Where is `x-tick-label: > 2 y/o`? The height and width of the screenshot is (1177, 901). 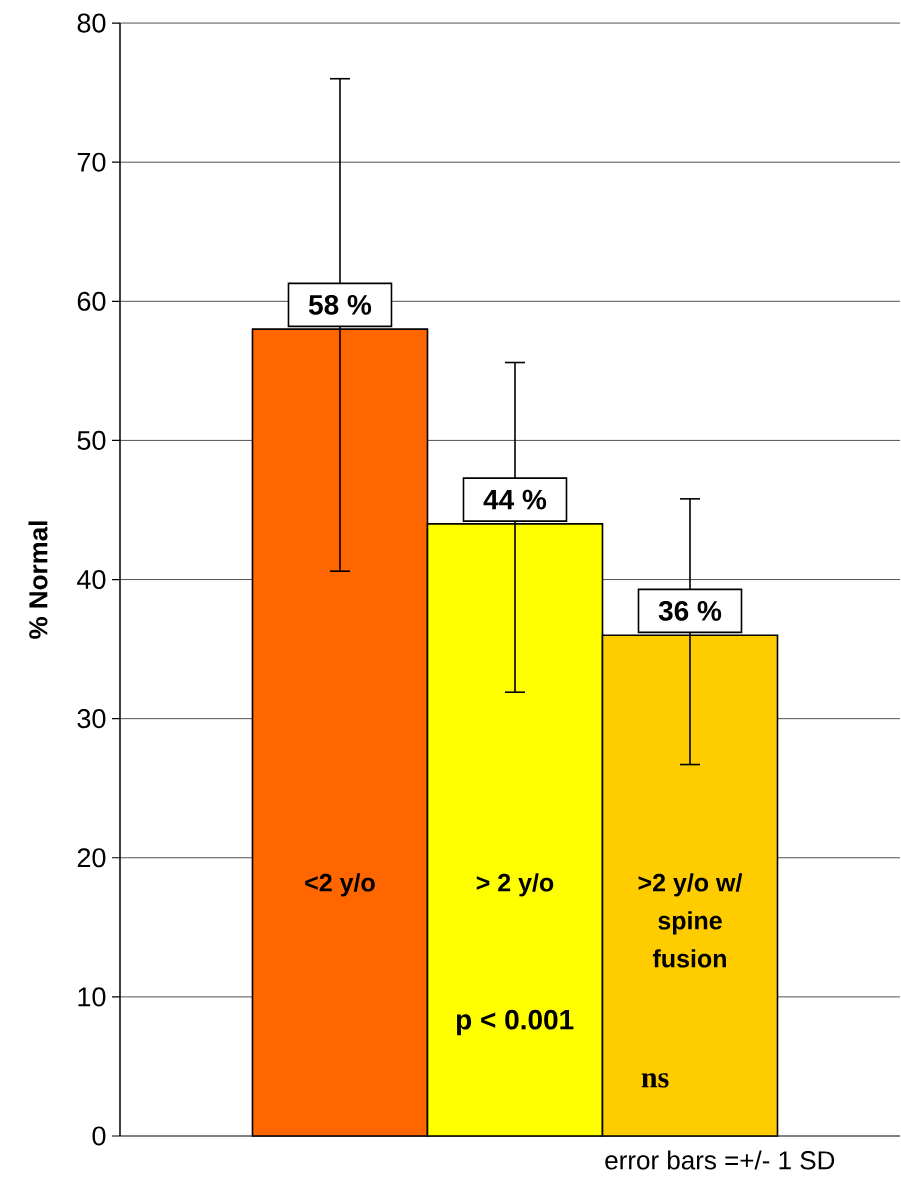 x-tick-label: > 2 y/o is located at coordinates (515, 885).